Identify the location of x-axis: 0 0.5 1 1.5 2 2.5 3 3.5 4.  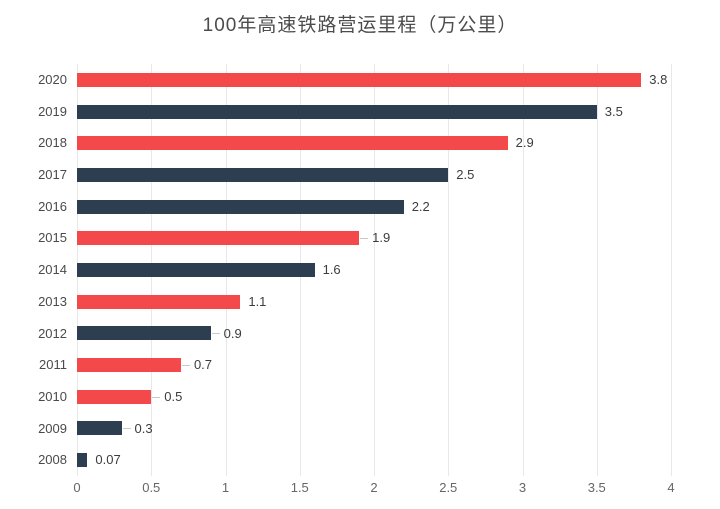
(374, 489).